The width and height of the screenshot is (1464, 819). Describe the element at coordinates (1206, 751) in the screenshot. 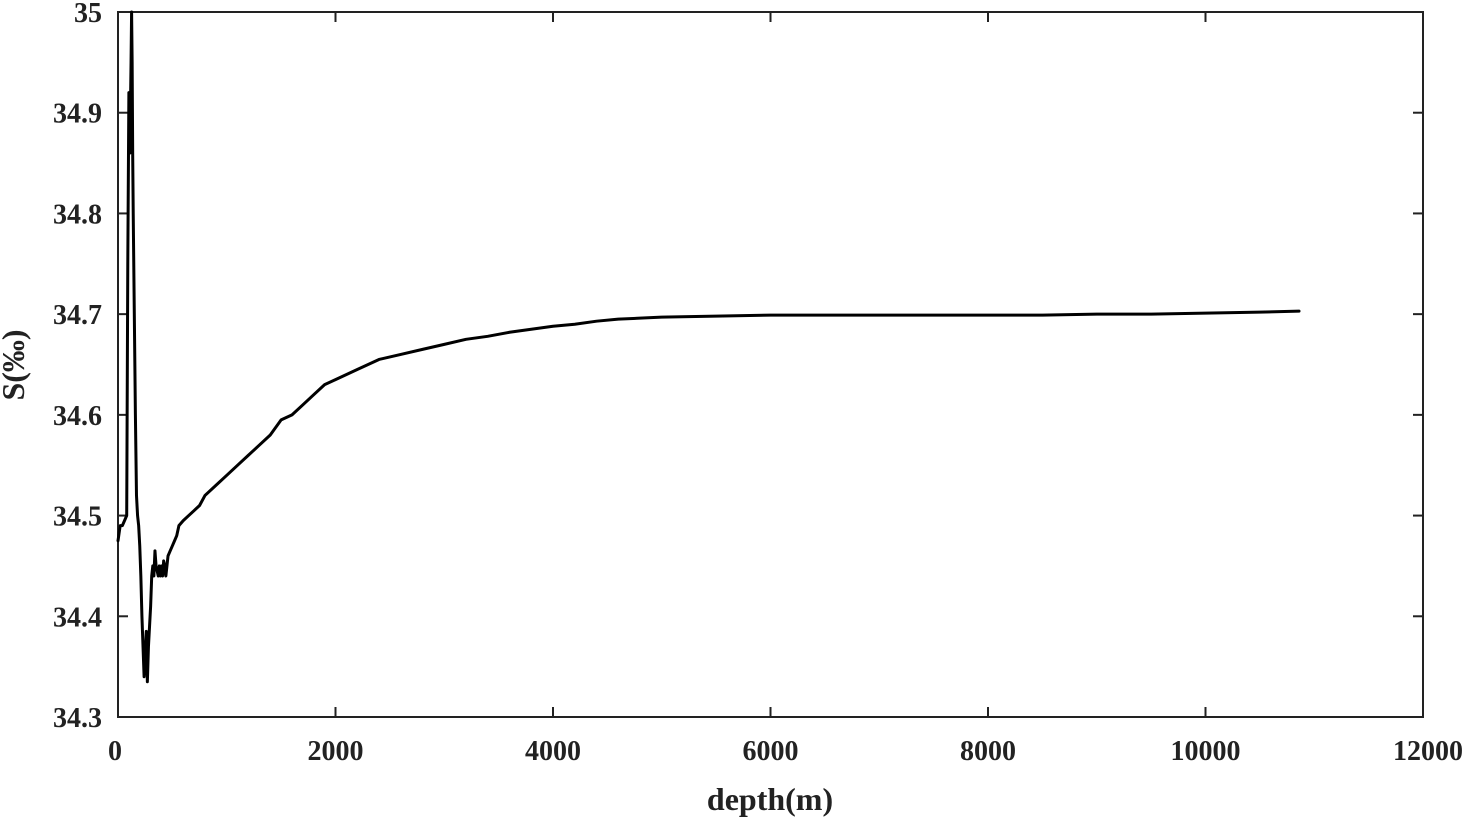

I see `x-tick-label: 10000` at that location.